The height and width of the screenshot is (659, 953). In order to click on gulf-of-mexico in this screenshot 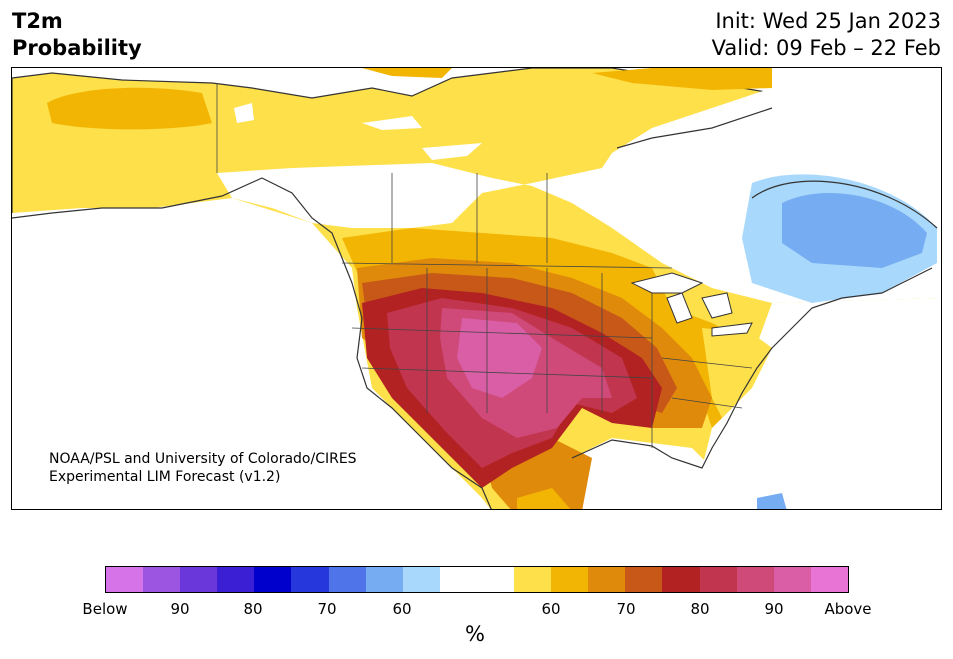, I will do `click(642, 473)`.